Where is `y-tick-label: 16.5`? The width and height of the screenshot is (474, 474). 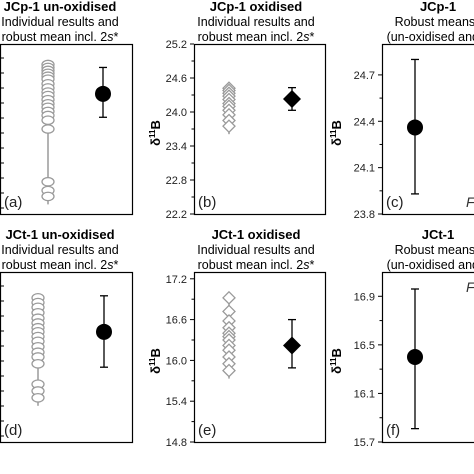
y-tick-label: 16.5 is located at coordinates (364, 346).